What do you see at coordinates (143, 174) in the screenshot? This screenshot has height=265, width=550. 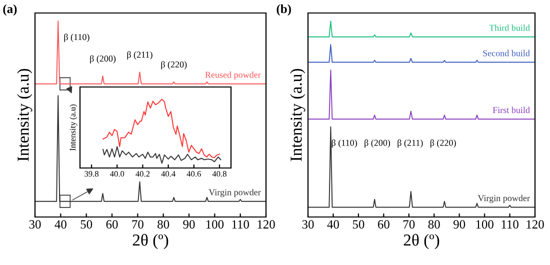 I see `x-tick-label: 40.2` at bounding box center [143, 174].